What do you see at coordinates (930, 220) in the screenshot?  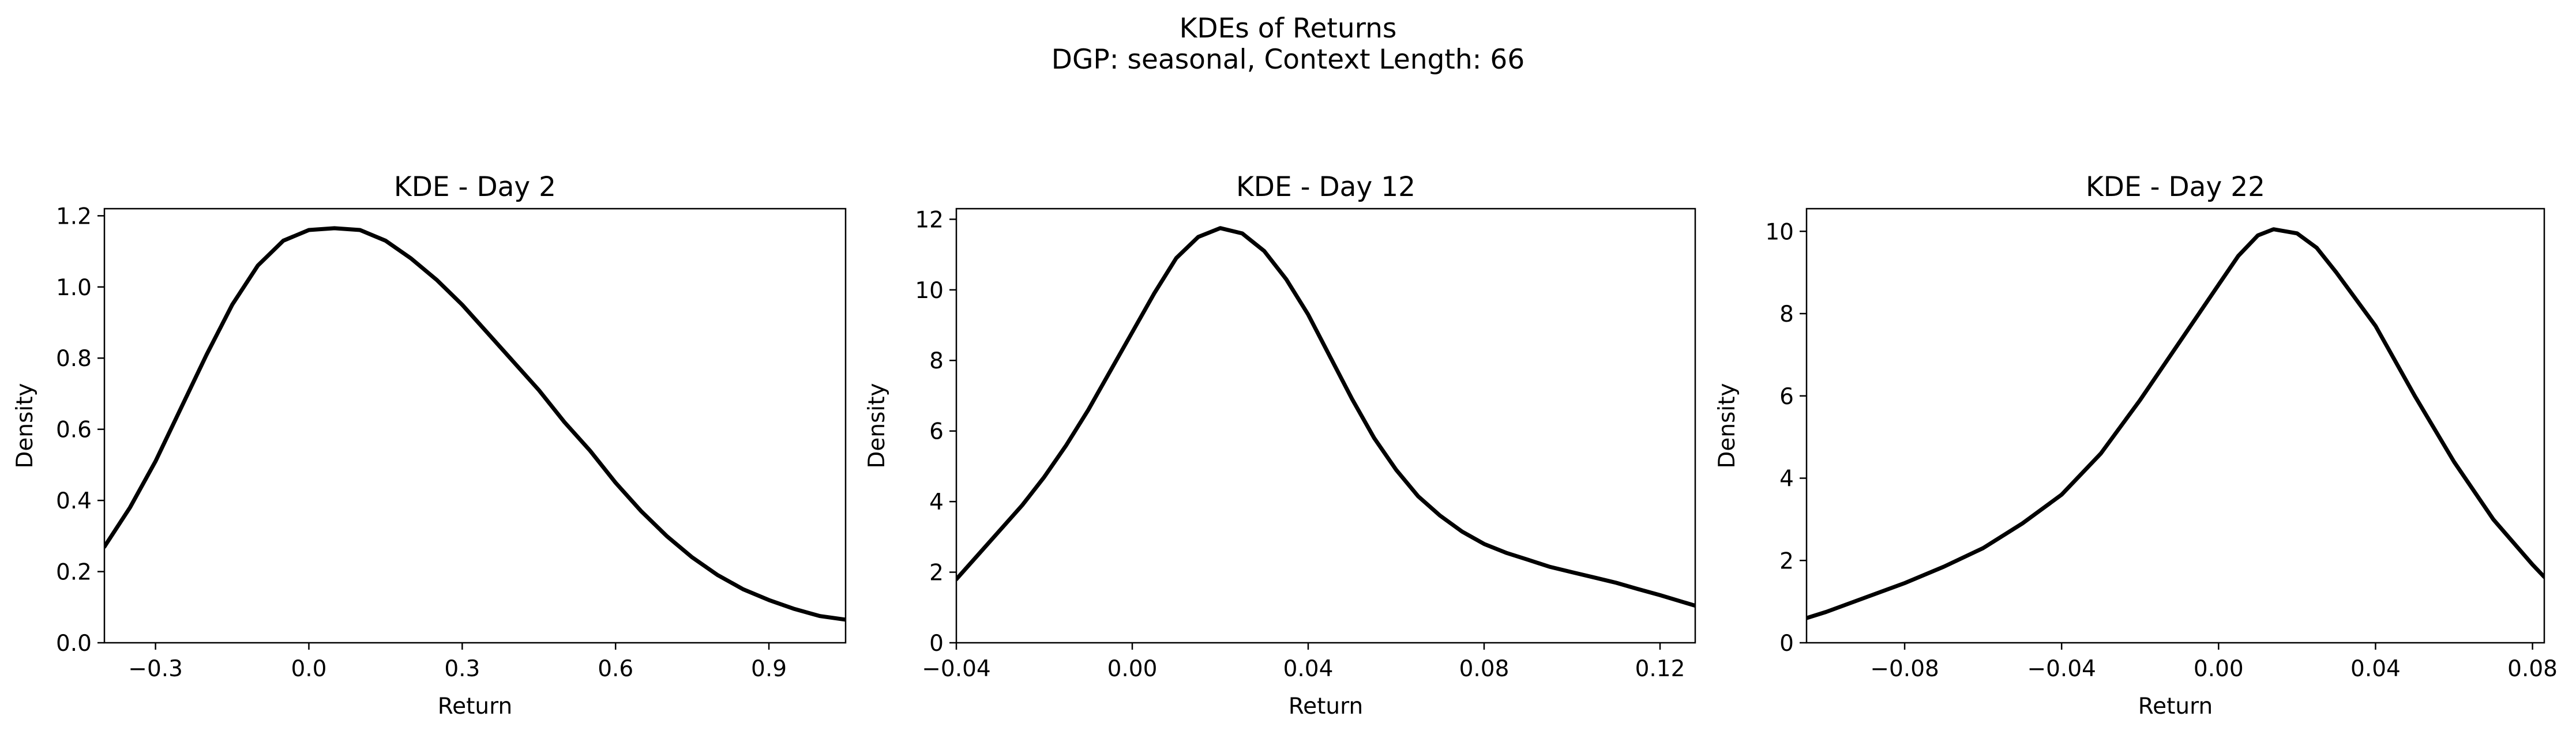 I see `y-tick-label: 12` at bounding box center [930, 220].